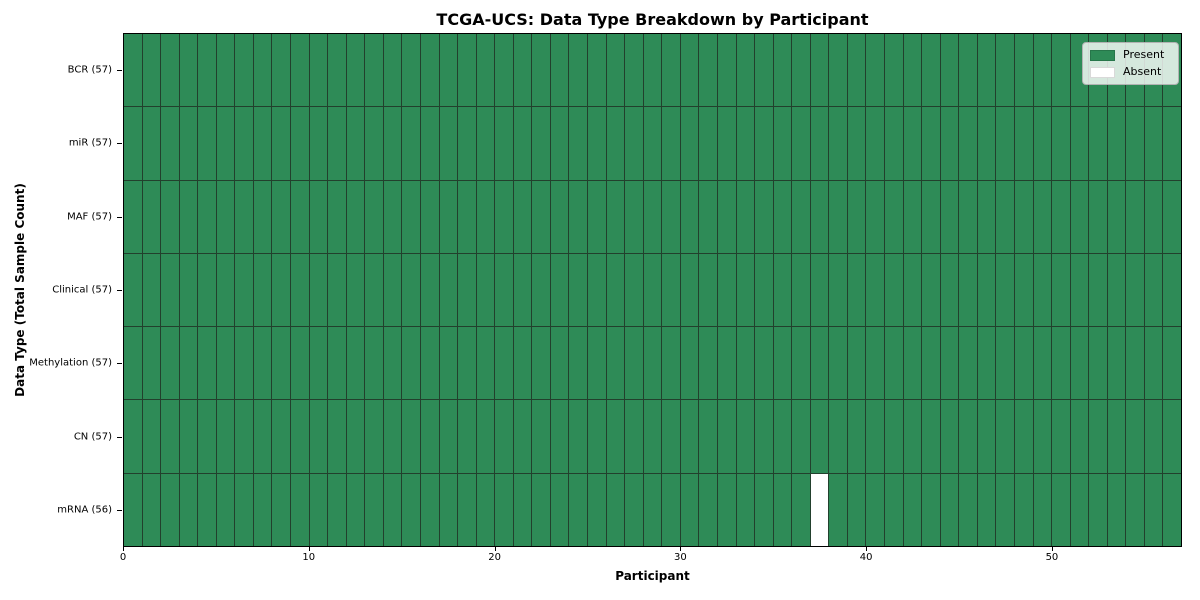  Describe the element at coordinates (119, 144) in the screenshot. I see `y-tick-mark` at that location.